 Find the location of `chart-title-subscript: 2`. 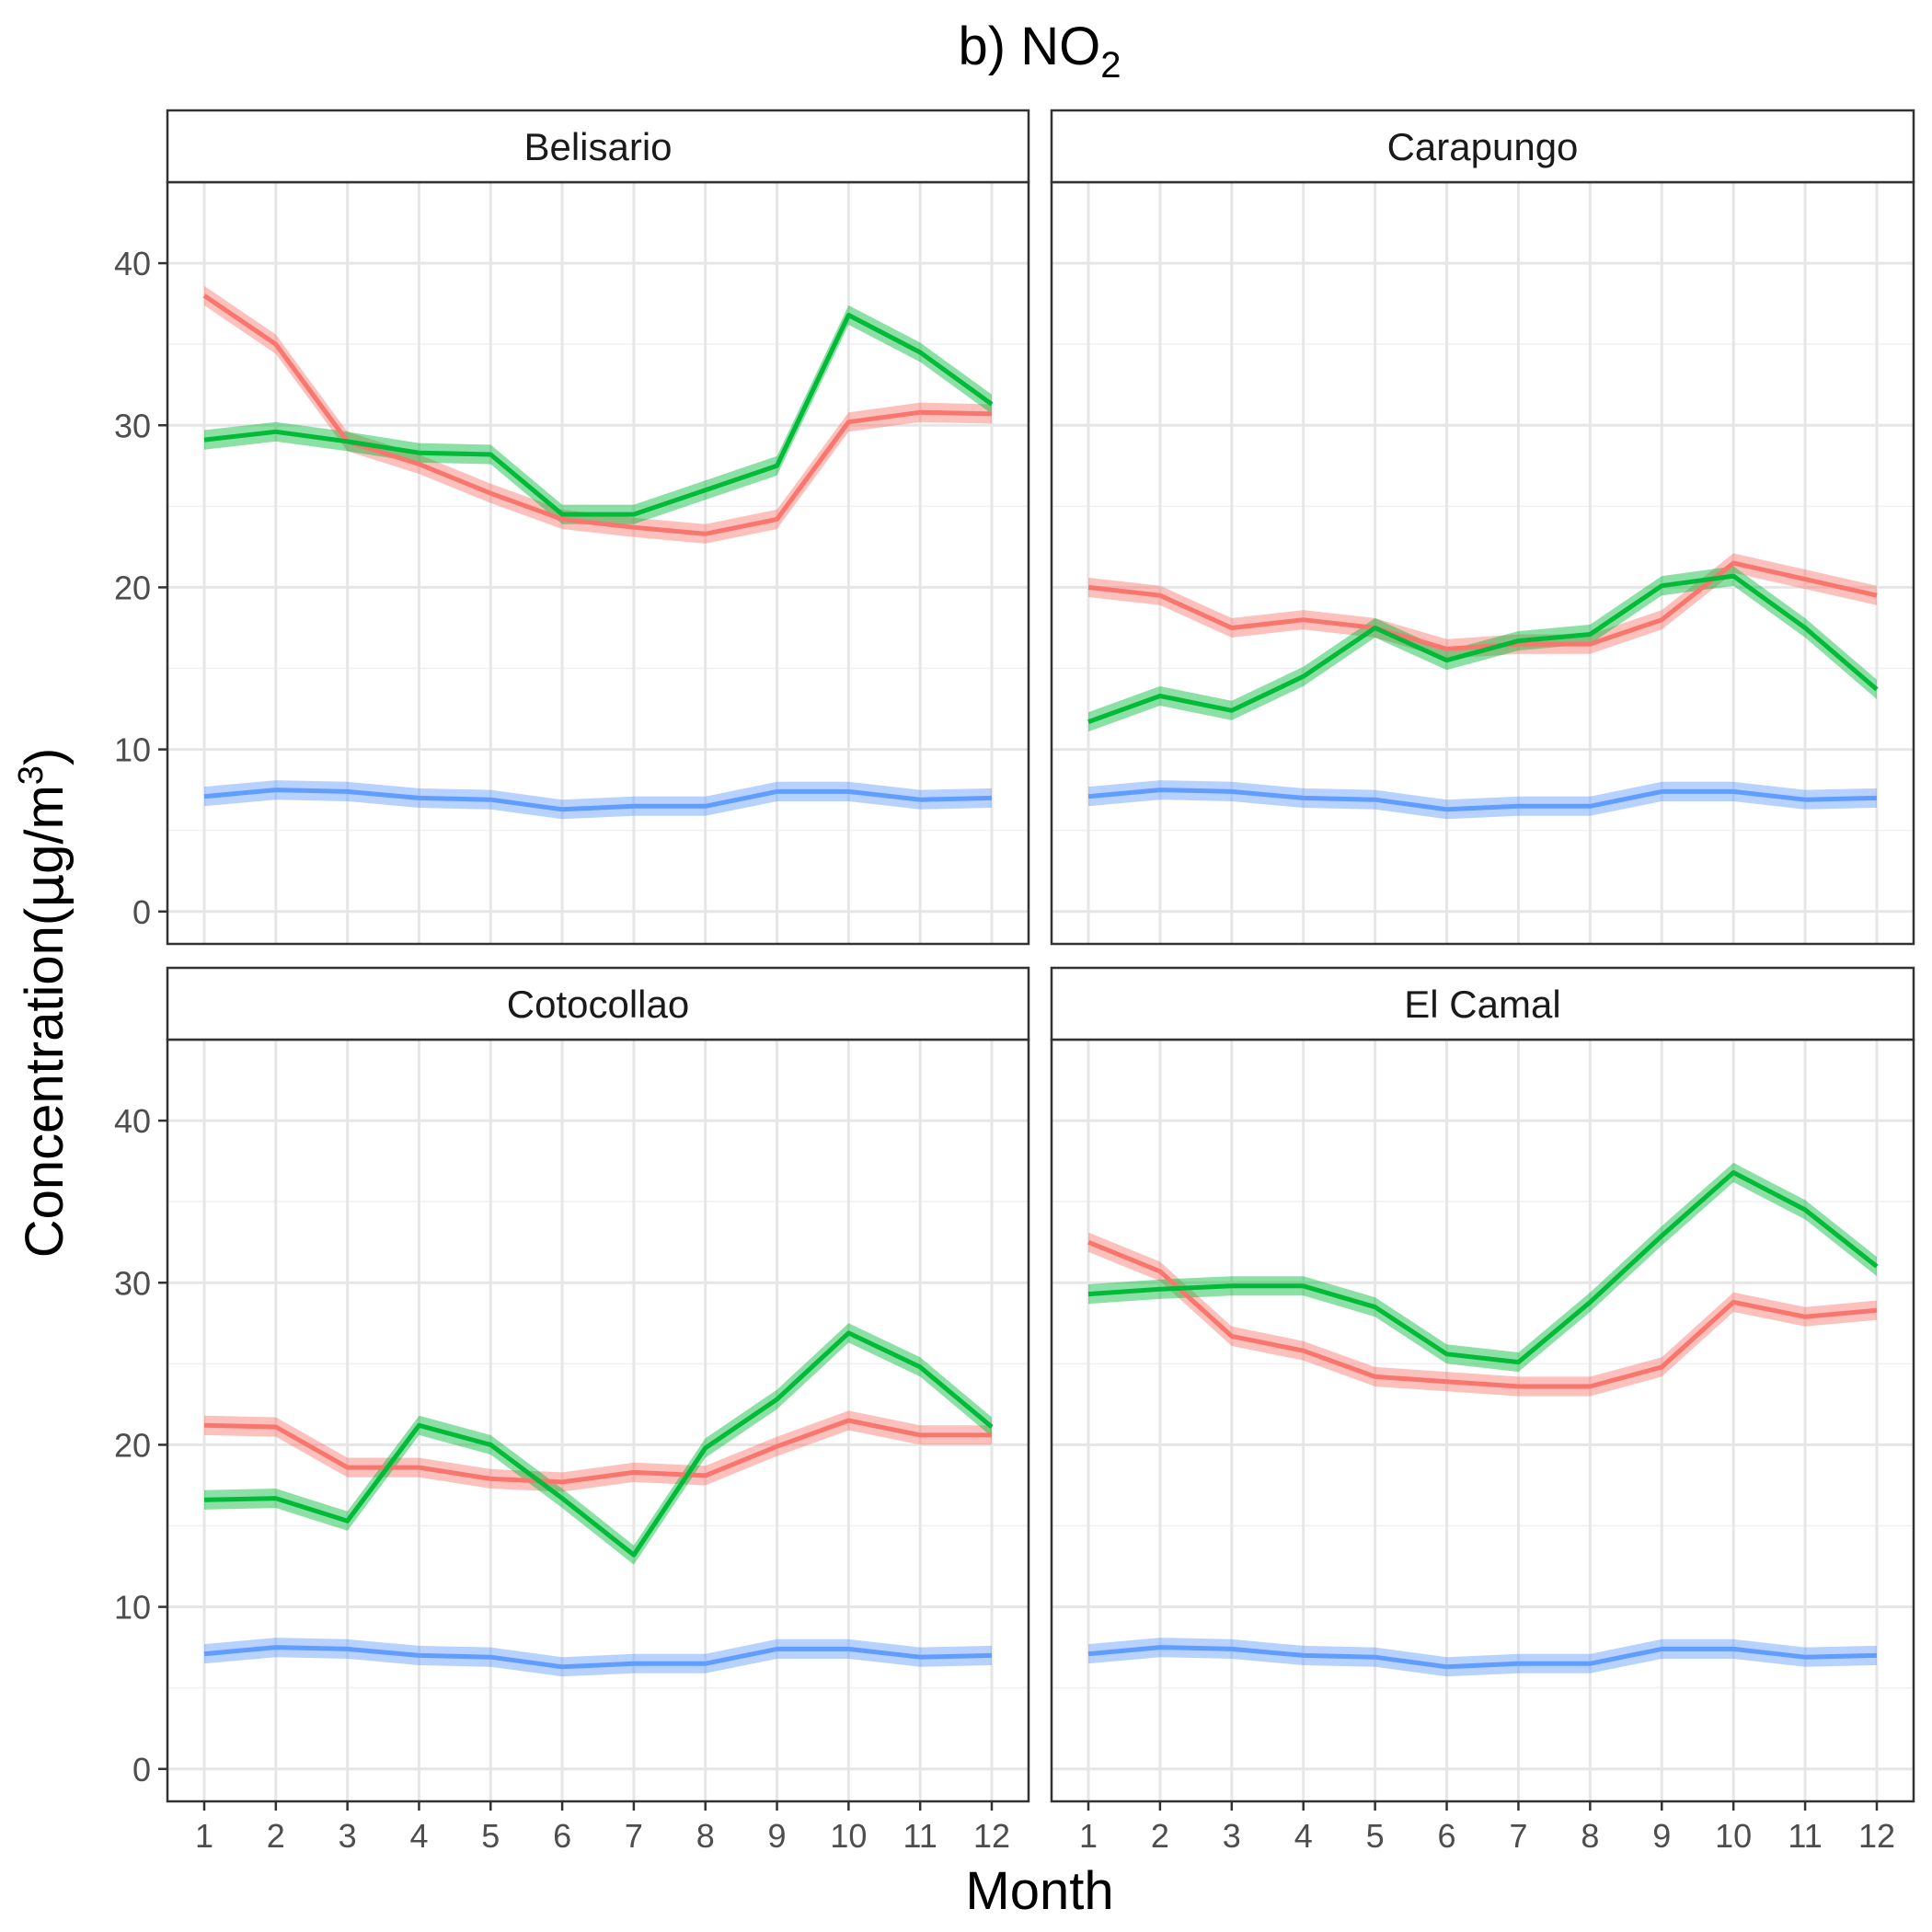

chart-title-subscript: 2 is located at coordinates (1110, 65).